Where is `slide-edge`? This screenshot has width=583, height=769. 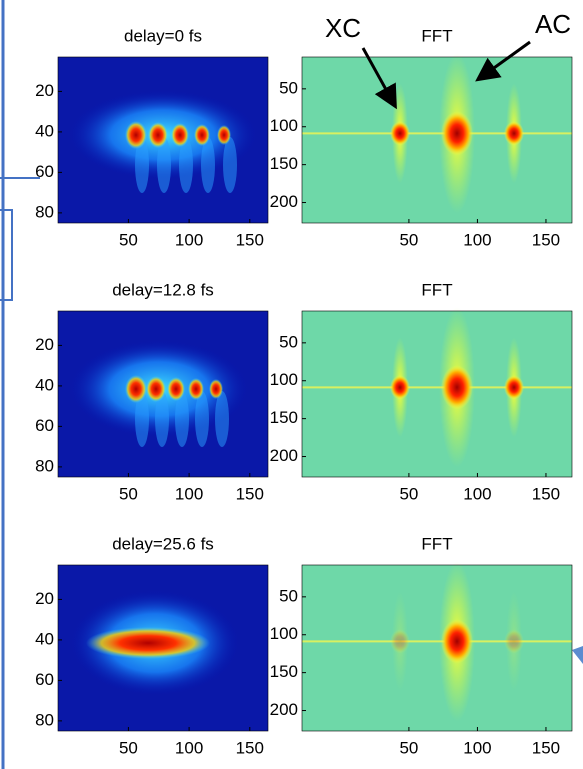 slide-edge is located at coordinates (6, 255).